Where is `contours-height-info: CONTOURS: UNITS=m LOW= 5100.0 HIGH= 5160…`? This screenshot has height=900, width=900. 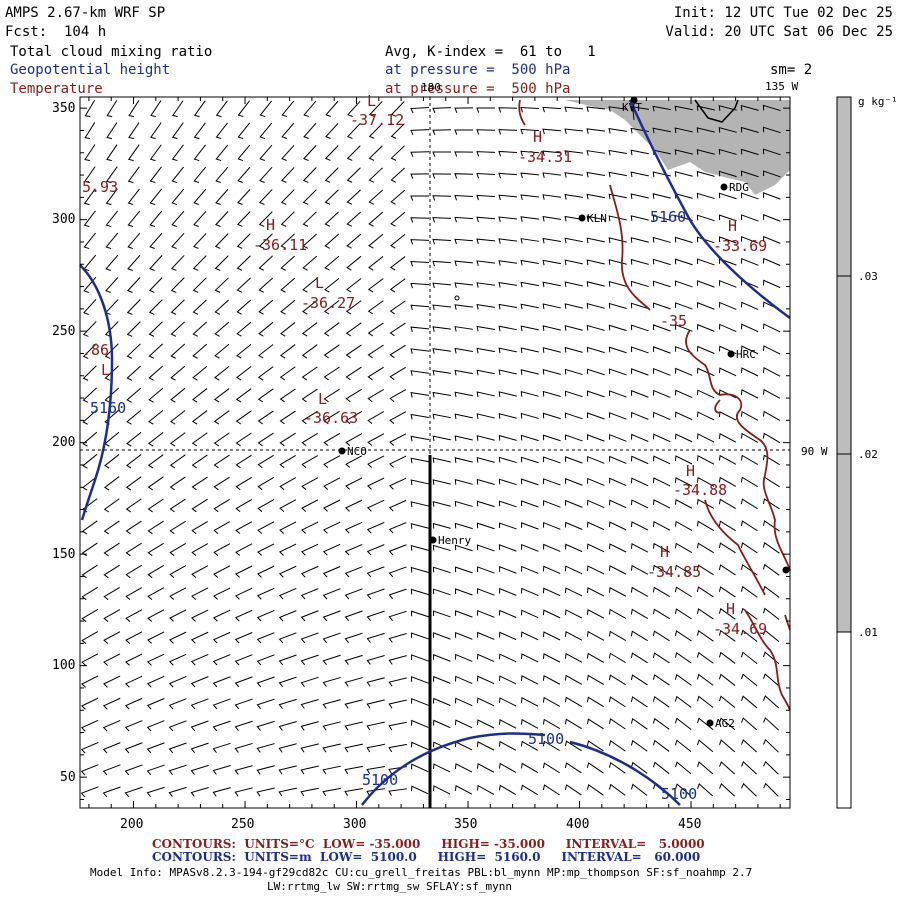 contours-height-info: CONTOURS: UNITS=m LOW= 5100.0 HIGH= 5160… is located at coordinates (426, 857).